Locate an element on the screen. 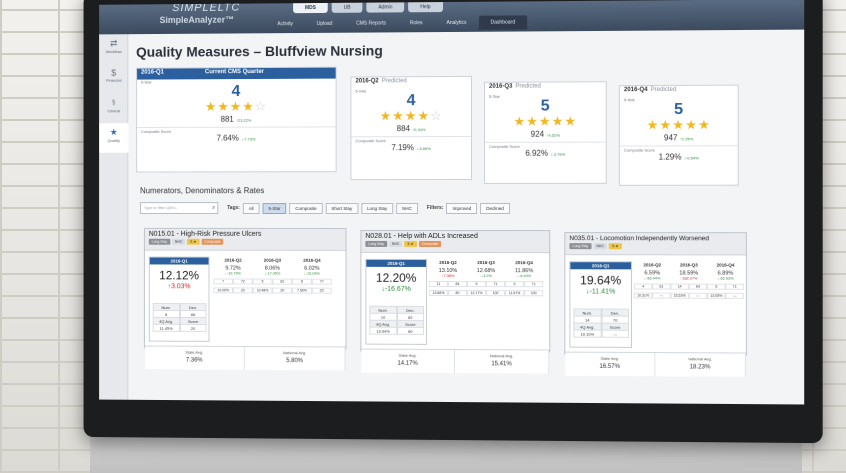  quarter-column: 2016-Q3 12.68% ↓-3.2% 9 71 12.17% 100 is located at coordinates (486, 277).